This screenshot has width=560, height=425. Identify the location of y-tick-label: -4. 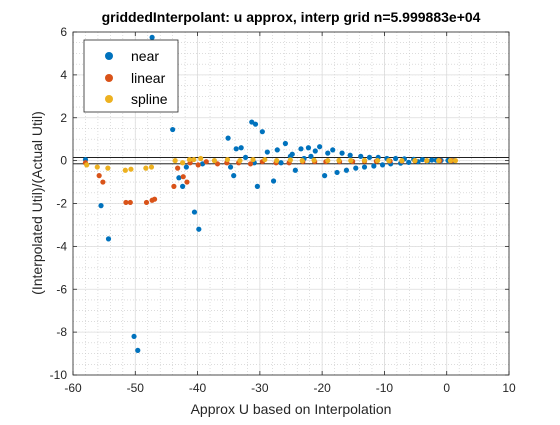
(61, 246).